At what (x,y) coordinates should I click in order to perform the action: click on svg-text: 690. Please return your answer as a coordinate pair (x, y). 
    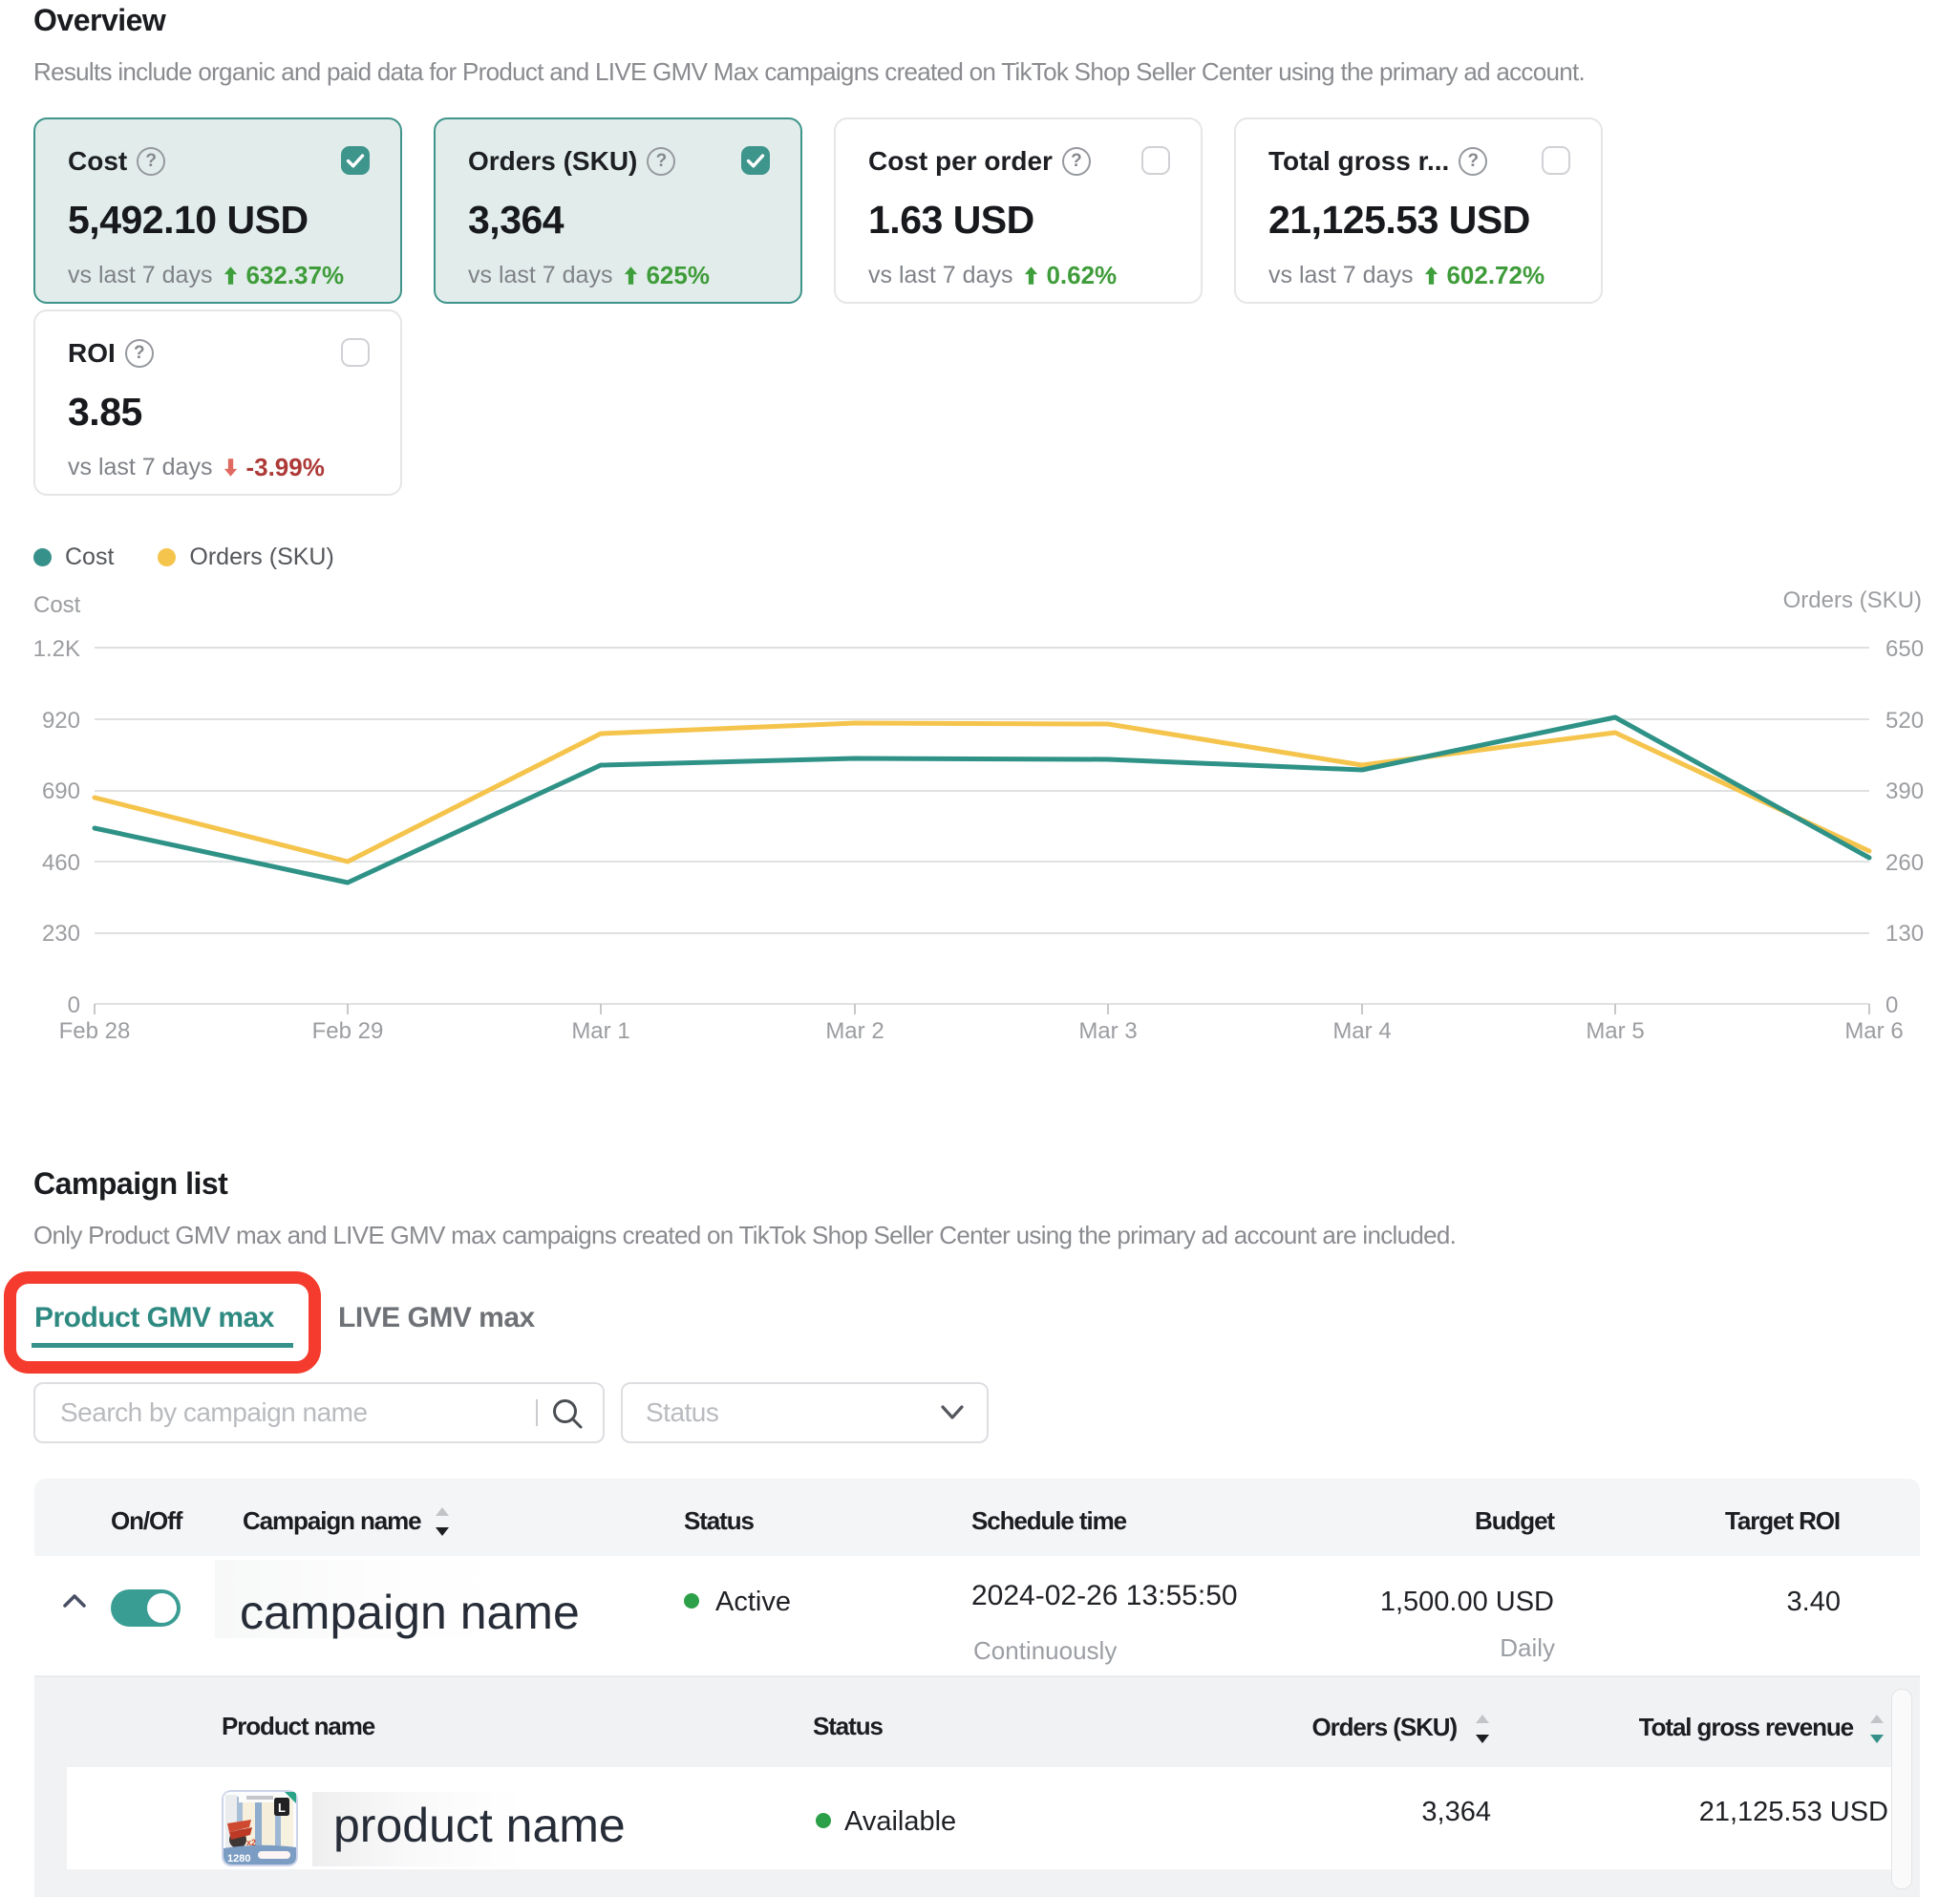
    Looking at the image, I should click on (61, 791).